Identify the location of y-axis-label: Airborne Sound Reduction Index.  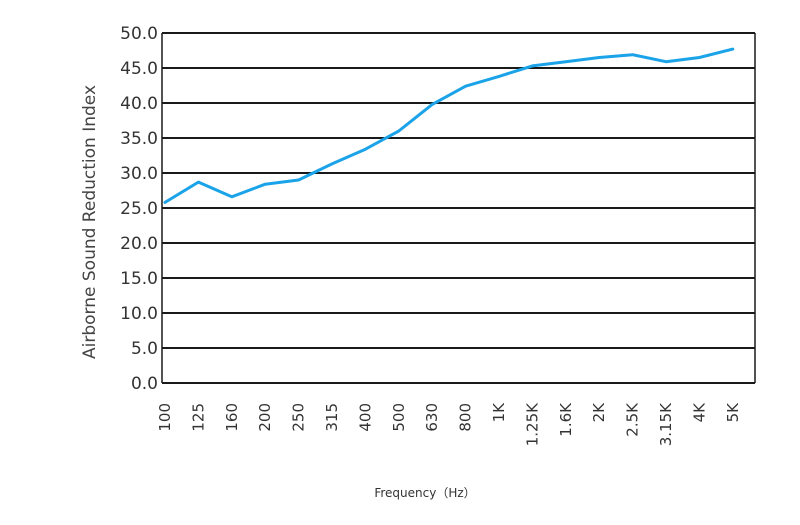
(90, 222).